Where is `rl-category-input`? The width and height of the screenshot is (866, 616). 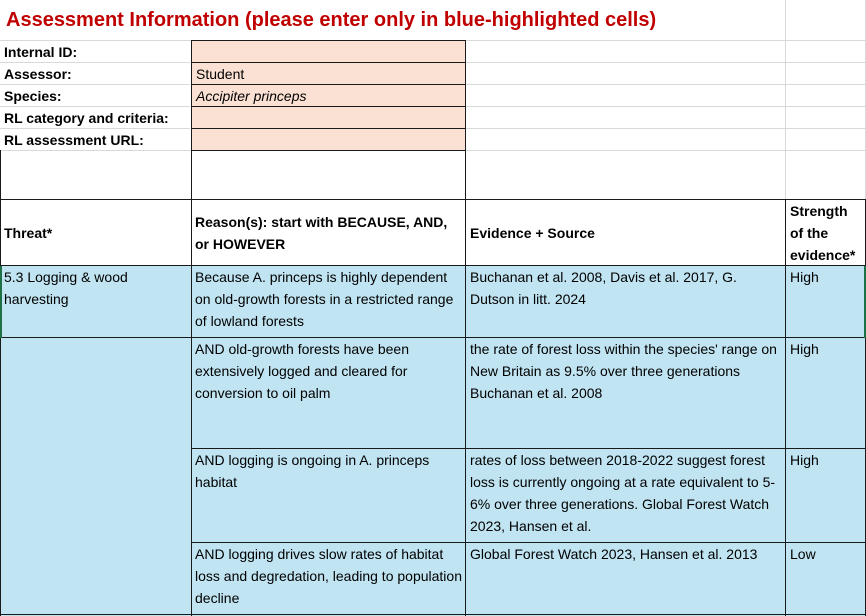 rl-category-input is located at coordinates (328, 117).